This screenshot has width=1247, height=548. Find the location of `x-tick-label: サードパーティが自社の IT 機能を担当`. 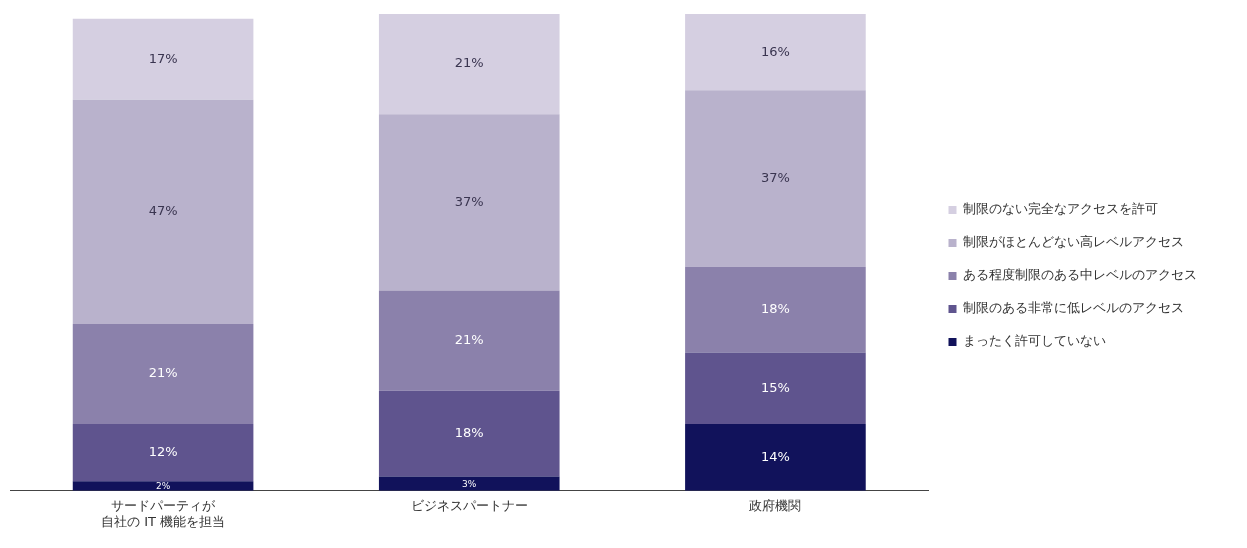

x-tick-label: サードパーティが自社の IT 機能を担当 is located at coordinates (163, 513).